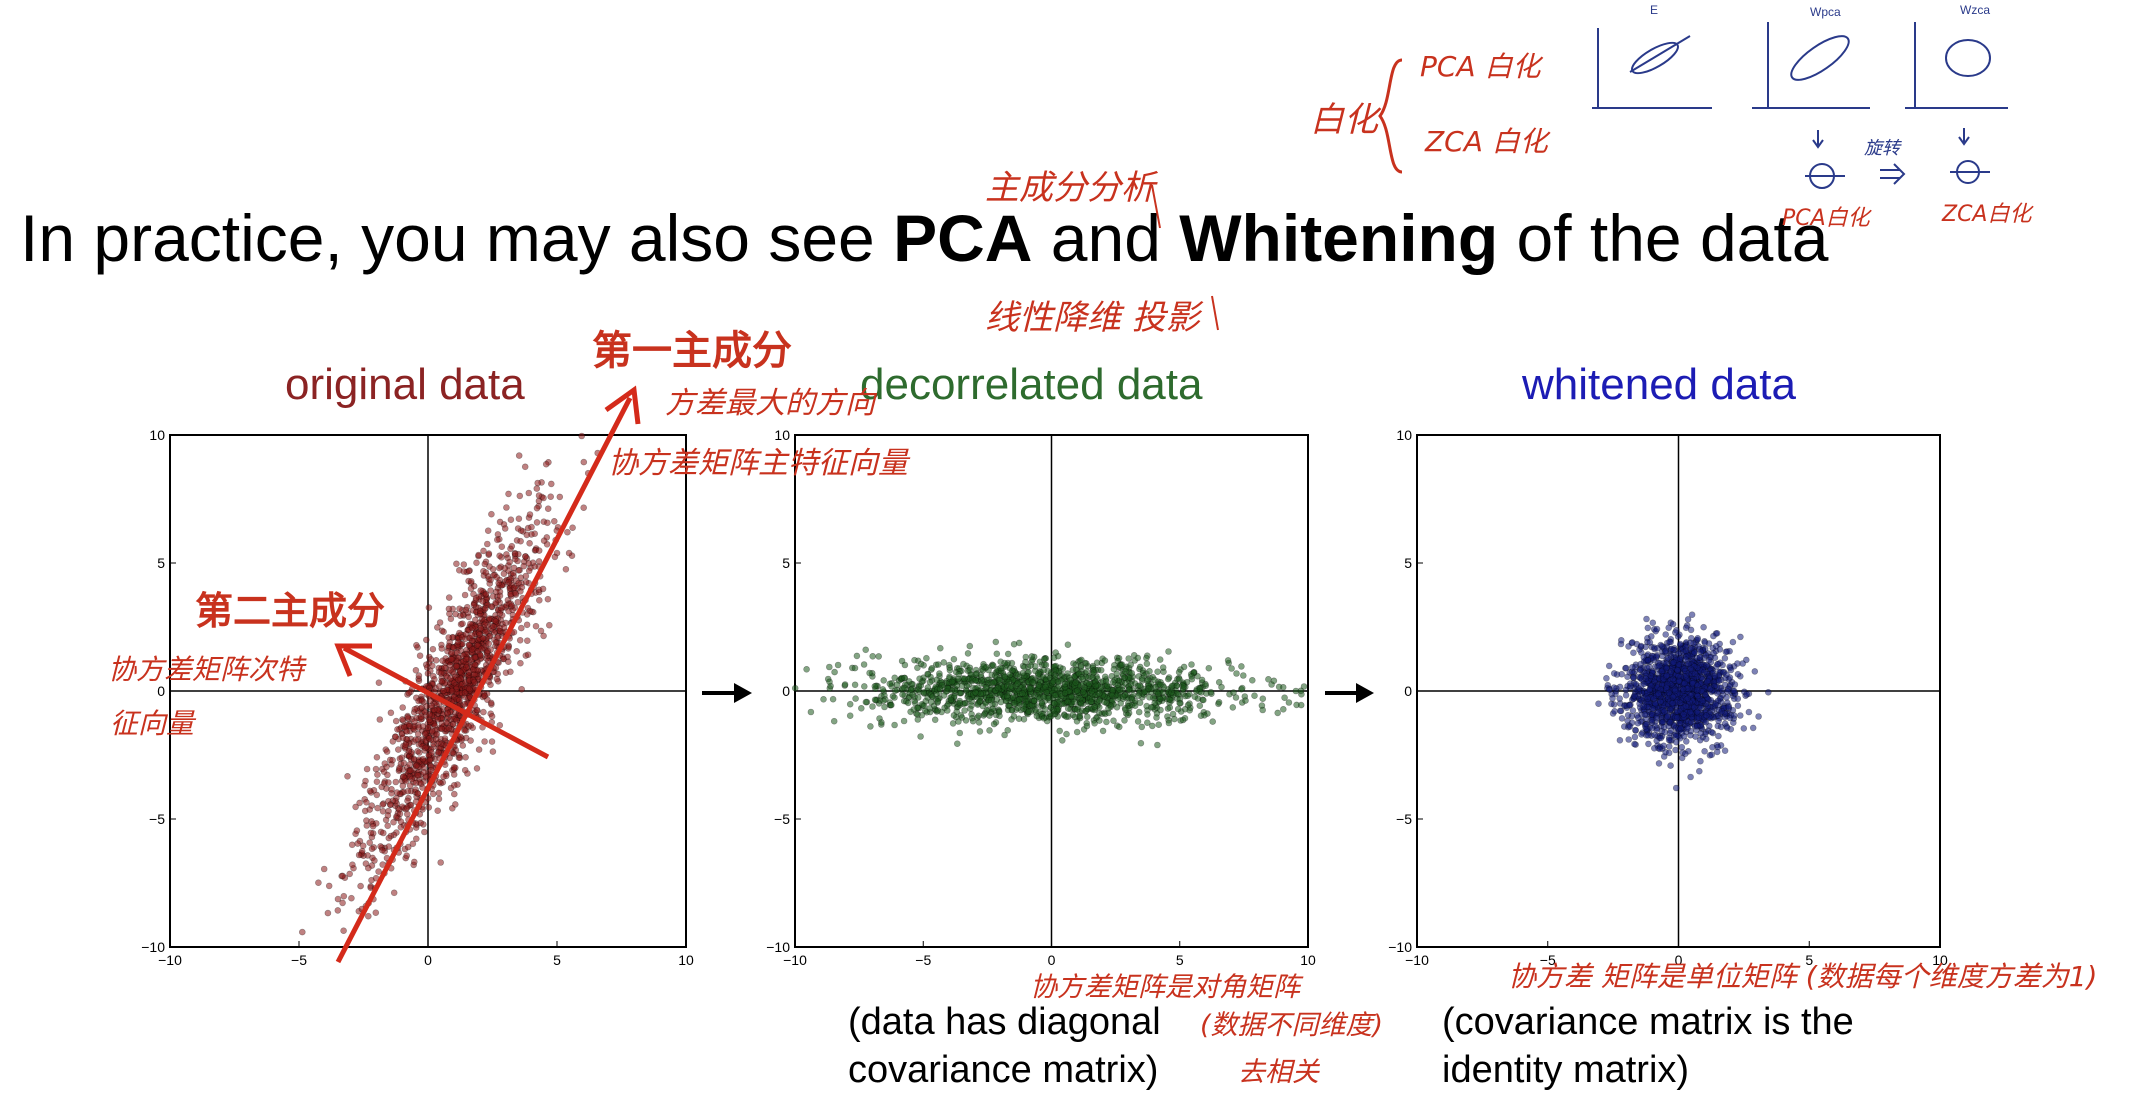 Image resolution: width=2139 pixels, height=1098 pixels. Describe the element at coordinates (153, 947) in the screenshot. I see `y-tick-label: −10` at that location.